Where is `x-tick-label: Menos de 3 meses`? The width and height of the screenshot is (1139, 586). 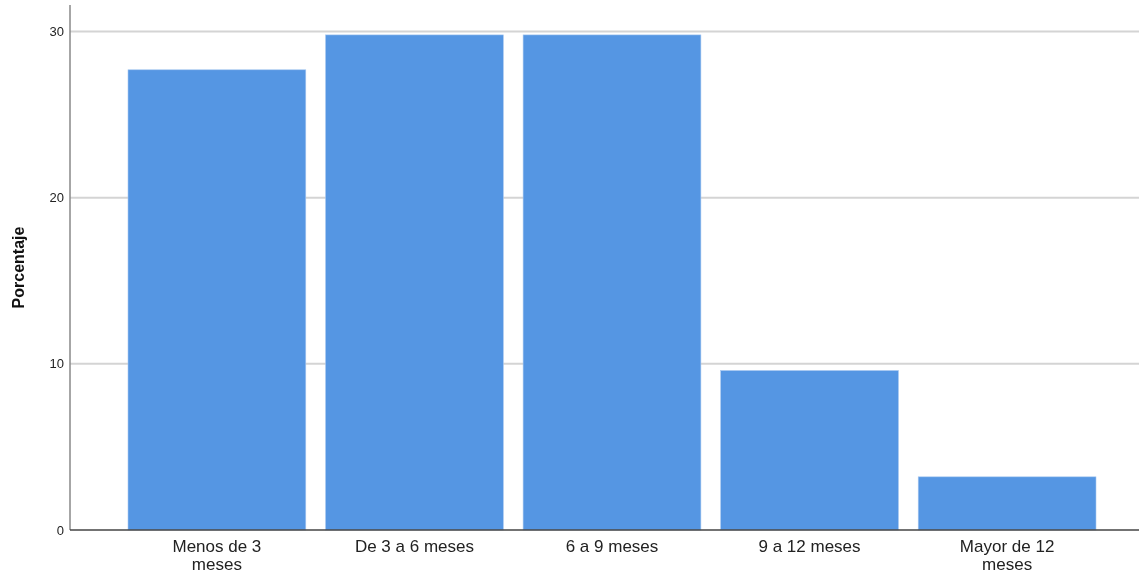 x-tick-label: Menos de 3 meses is located at coordinates (217, 555).